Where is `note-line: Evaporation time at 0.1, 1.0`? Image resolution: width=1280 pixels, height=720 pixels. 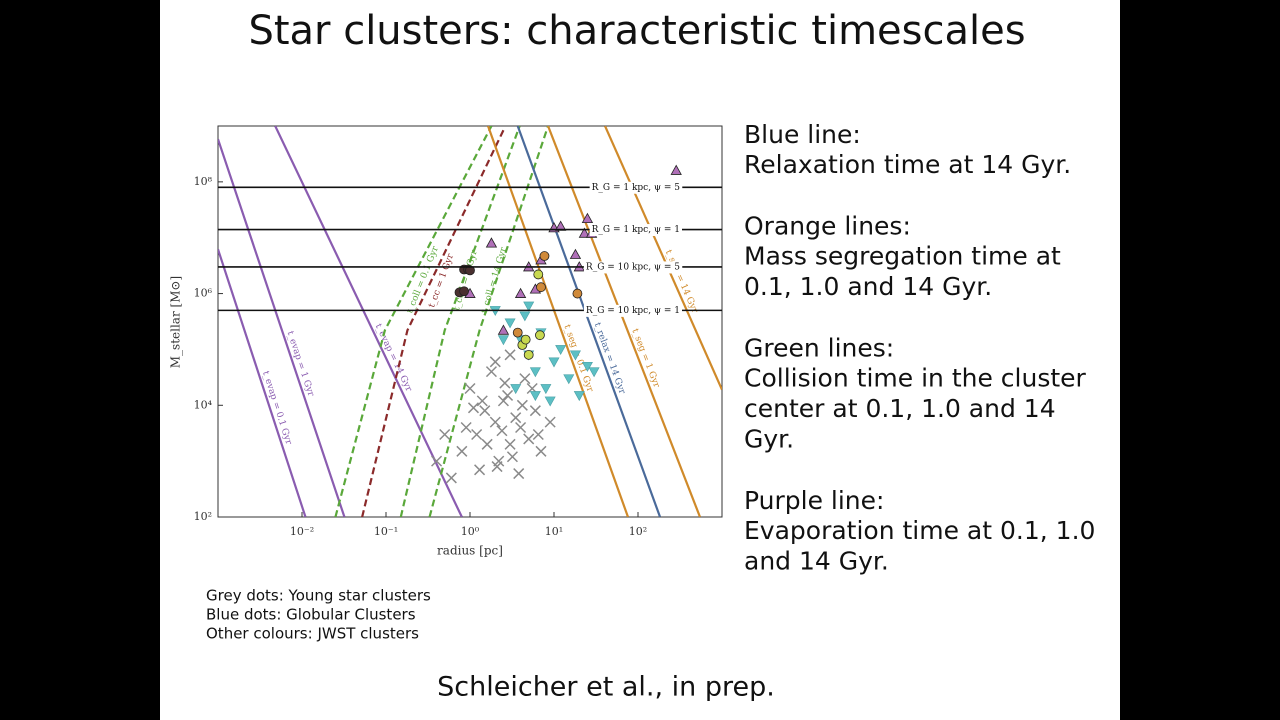
note-line: Evaporation time at 0.1, 1.0 is located at coordinates (919, 530).